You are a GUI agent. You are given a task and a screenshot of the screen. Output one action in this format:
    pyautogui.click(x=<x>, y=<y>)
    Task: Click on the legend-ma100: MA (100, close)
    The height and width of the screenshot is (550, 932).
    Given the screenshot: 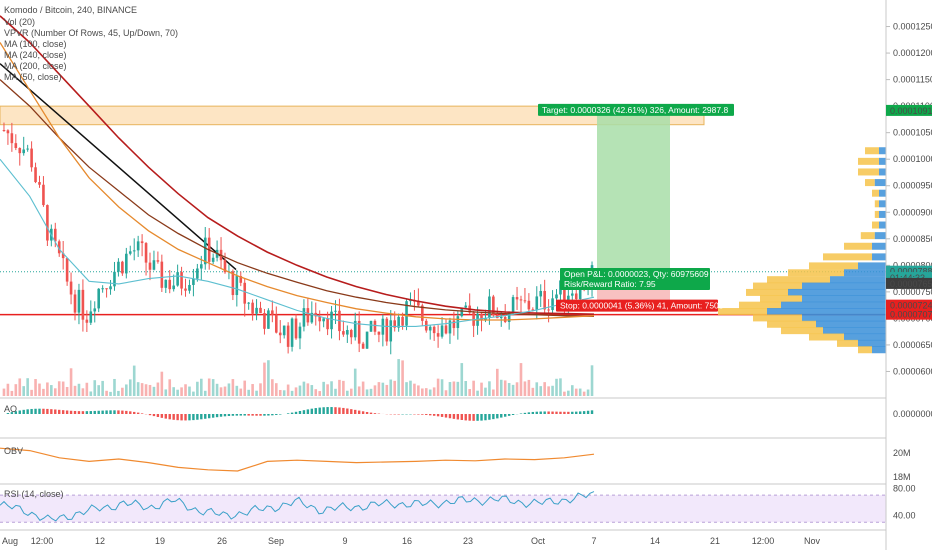 What is the action you would take?
    pyautogui.click(x=35, y=44)
    